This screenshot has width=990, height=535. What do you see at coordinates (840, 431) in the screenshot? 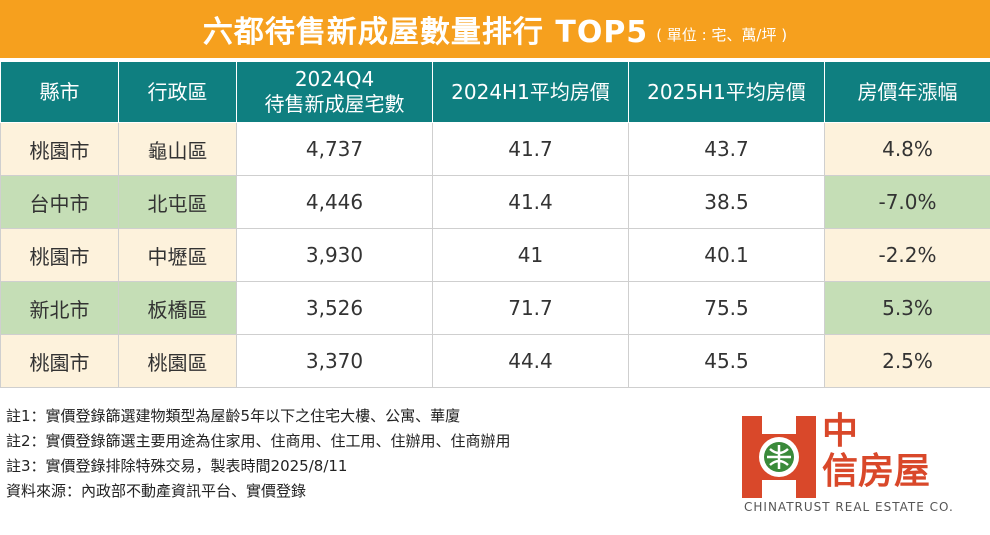
I see `logo-name-line1: 中` at bounding box center [840, 431].